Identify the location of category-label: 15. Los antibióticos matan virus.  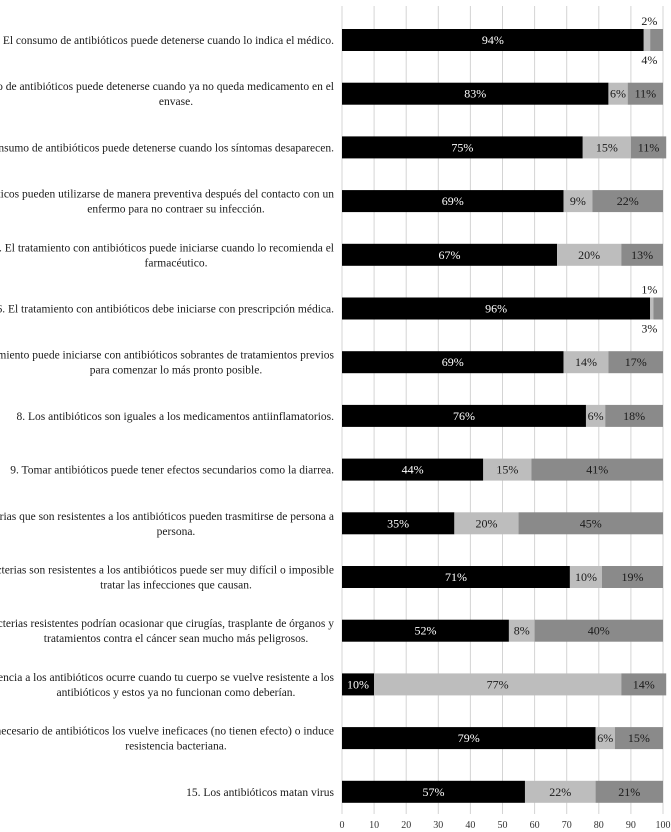
(260, 793).